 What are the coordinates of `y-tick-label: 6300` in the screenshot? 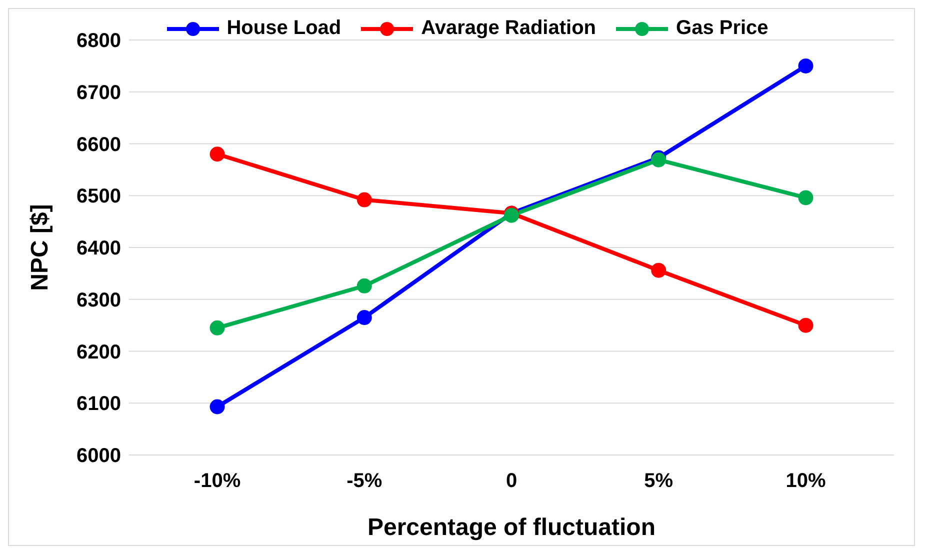 It's located at (98, 300).